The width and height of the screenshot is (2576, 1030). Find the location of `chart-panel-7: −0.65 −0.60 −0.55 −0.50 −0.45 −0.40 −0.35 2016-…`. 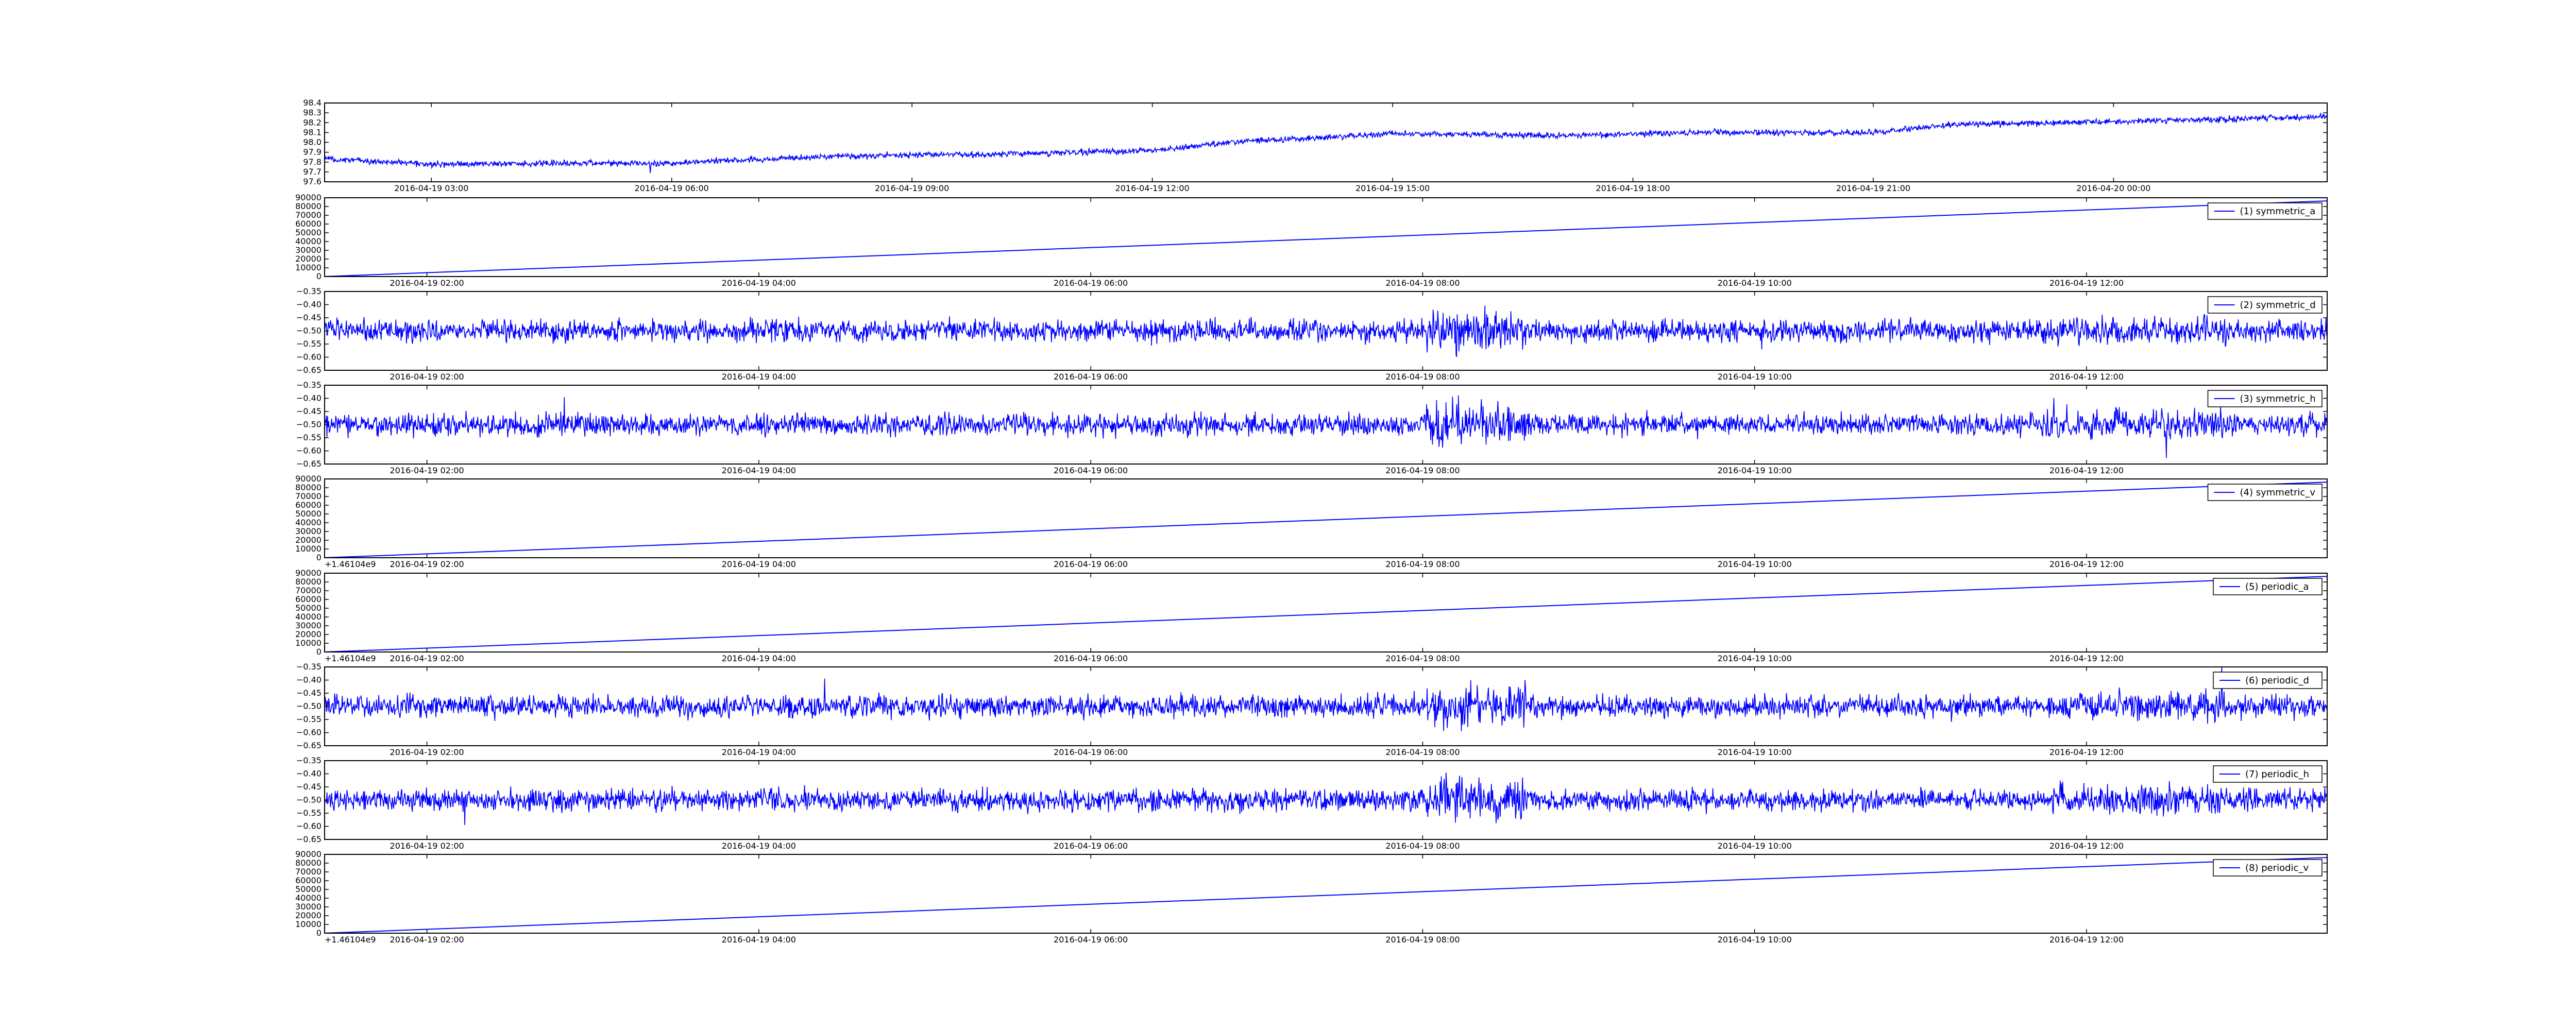

chart-panel-7: −0.65 −0.60 −0.55 −0.50 −0.45 −0.40 −0.35 2016-… is located at coordinates (1312, 709).